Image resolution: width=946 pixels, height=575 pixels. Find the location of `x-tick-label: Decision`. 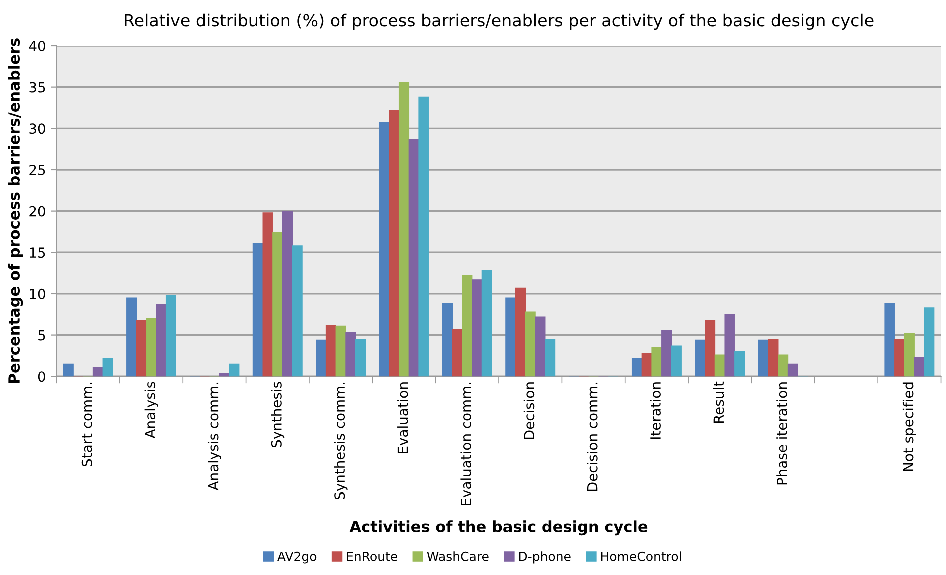

x-tick-label: Decision is located at coordinates (529, 411).